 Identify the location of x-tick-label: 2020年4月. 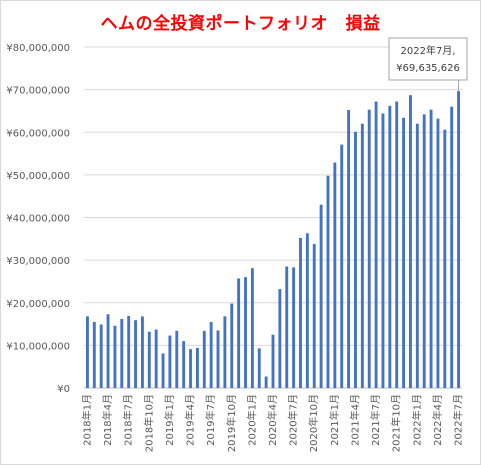
(272, 420).